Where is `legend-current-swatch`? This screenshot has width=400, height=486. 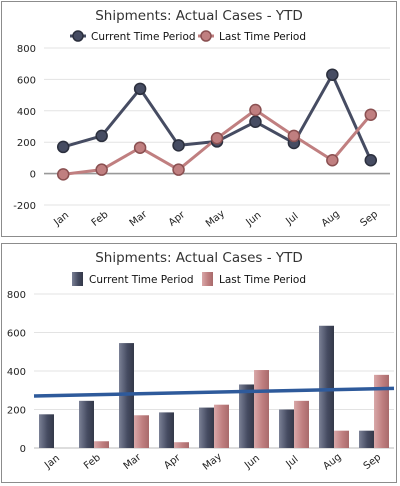 legend-current-swatch is located at coordinates (77, 279).